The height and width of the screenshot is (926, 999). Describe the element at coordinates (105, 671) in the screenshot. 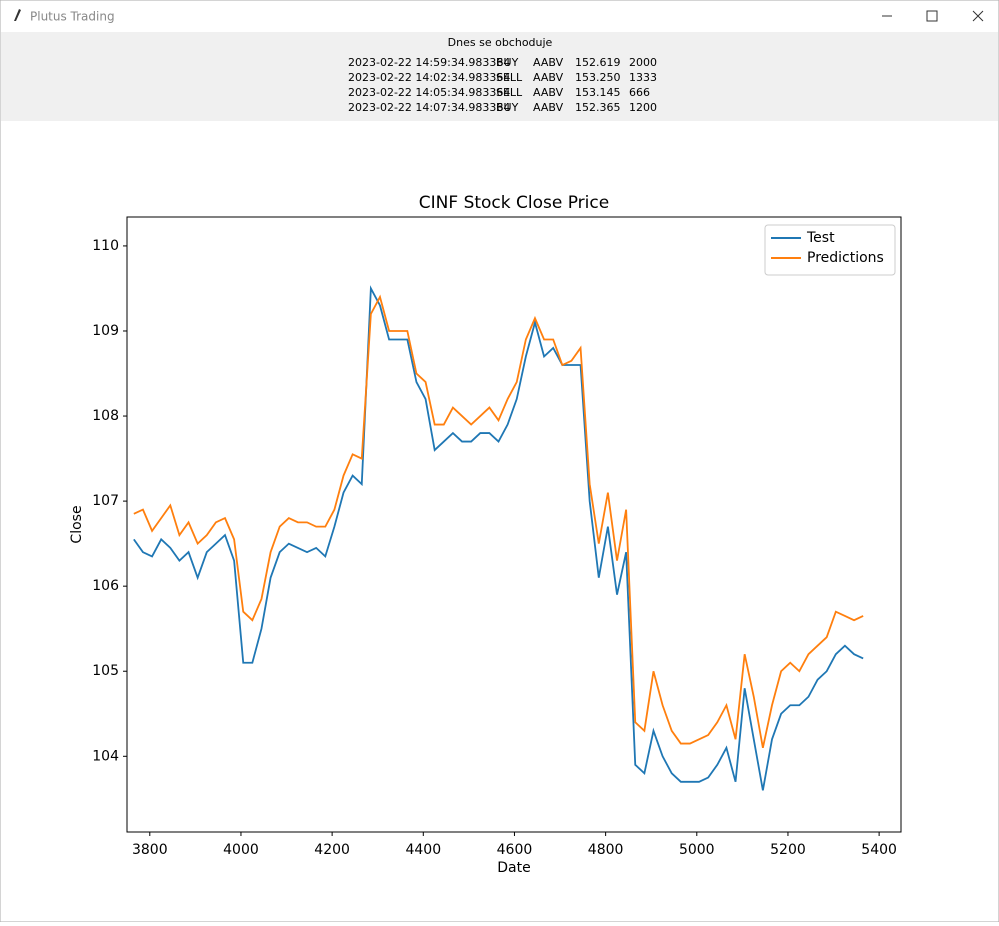

I see `y-tick-label: 105` at that location.